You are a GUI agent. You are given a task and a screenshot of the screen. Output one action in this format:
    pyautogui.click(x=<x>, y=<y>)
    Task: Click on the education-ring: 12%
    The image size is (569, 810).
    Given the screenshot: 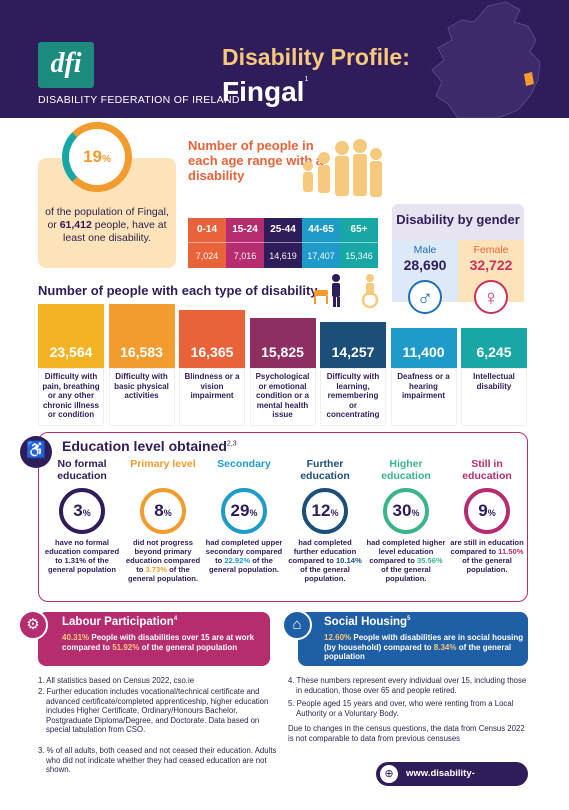 What is the action you would take?
    pyautogui.click(x=325, y=511)
    